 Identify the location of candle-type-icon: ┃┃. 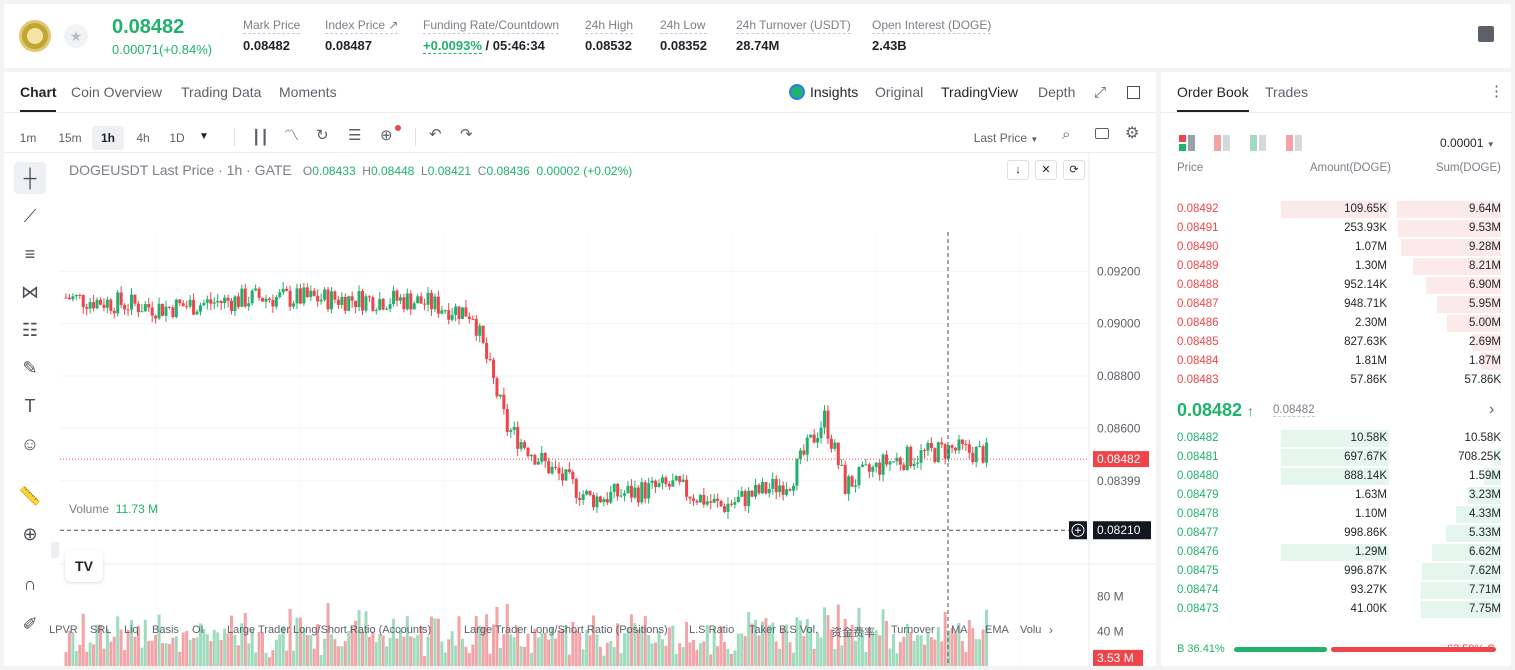
(260, 137).